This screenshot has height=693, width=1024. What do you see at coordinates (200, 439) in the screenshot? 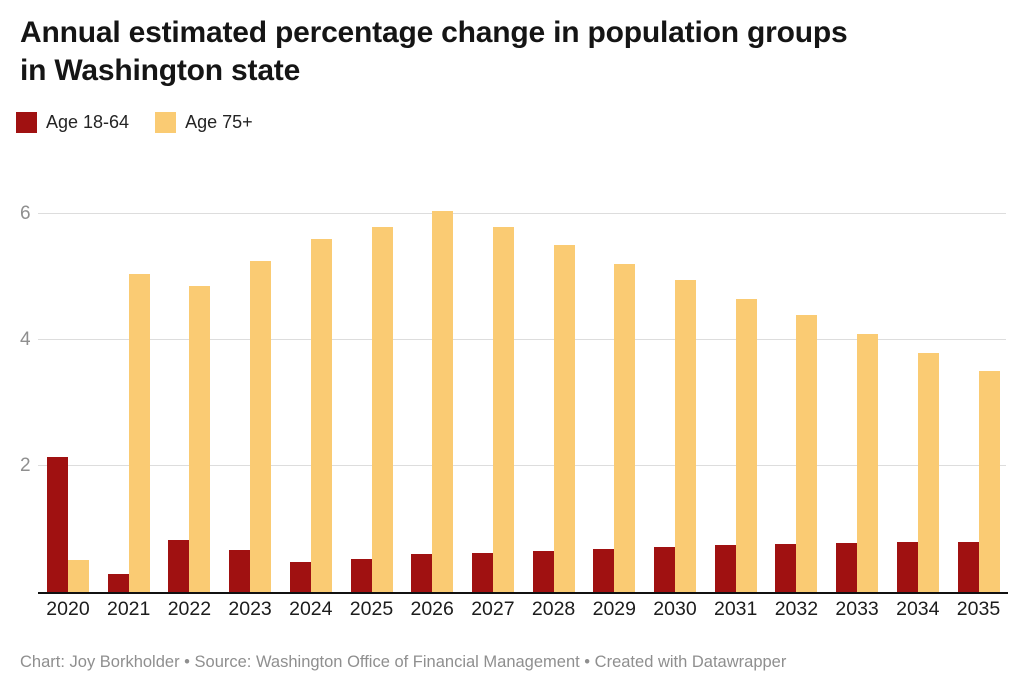
I see `bar-age-75--2022` at bounding box center [200, 439].